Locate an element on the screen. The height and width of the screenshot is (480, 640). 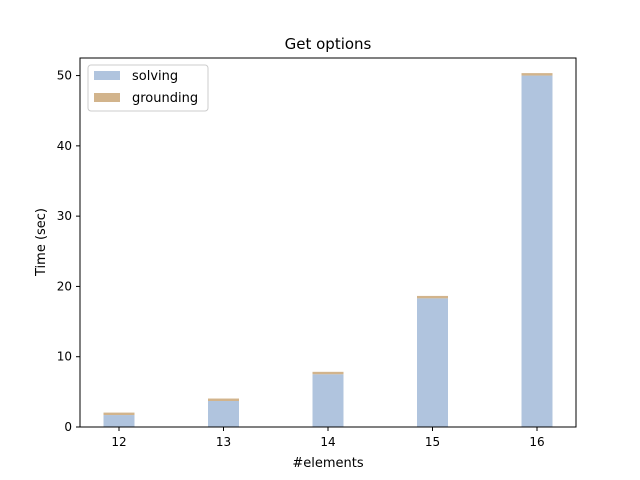
x-tick-label: 14 is located at coordinates (327, 442).